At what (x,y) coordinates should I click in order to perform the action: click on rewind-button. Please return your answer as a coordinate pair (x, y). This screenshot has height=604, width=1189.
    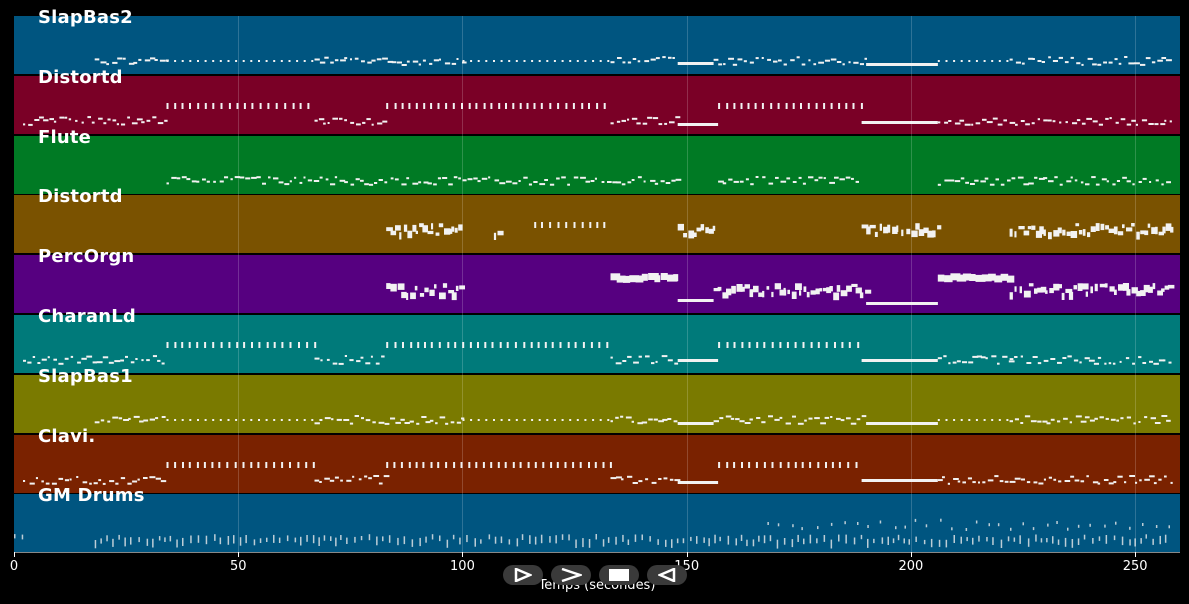
    Looking at the image, I should click on (667, 575).